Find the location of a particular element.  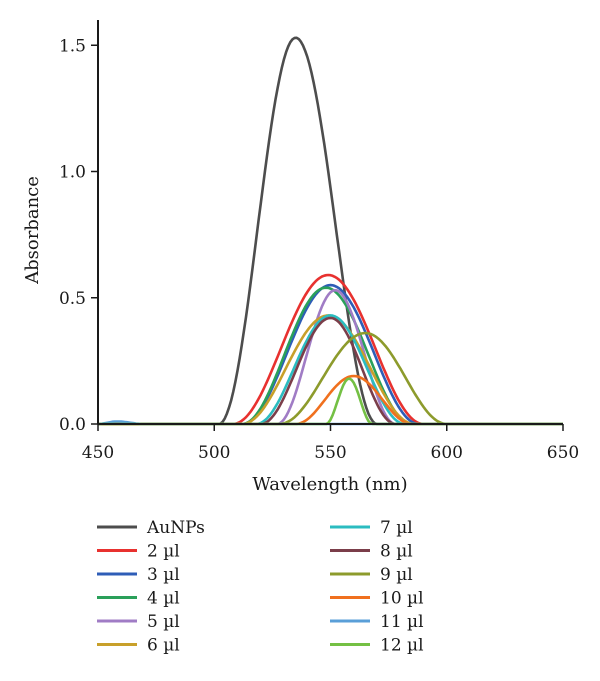

legend-label: 12 µl is located at coordinates (402, 646).